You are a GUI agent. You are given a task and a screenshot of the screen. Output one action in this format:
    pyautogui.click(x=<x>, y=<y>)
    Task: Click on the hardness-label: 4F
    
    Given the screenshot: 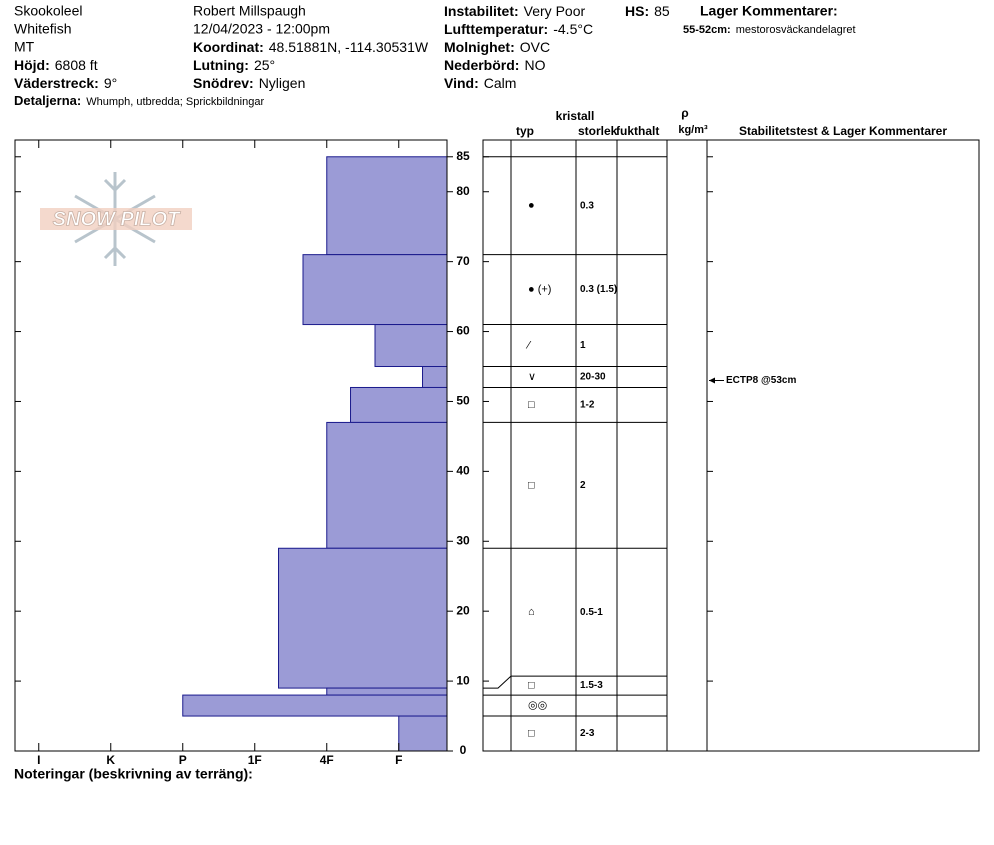 What is the action you would take?
    pyautogui.click(x=327, y=760)
    